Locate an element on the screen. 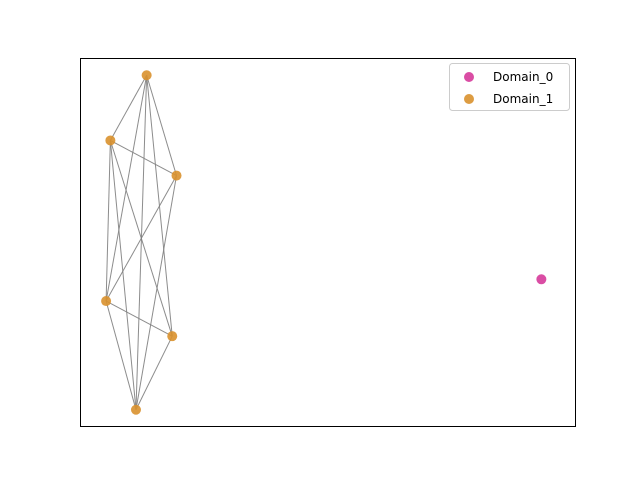  node-point-n4 is located at coordinates (172, 336).